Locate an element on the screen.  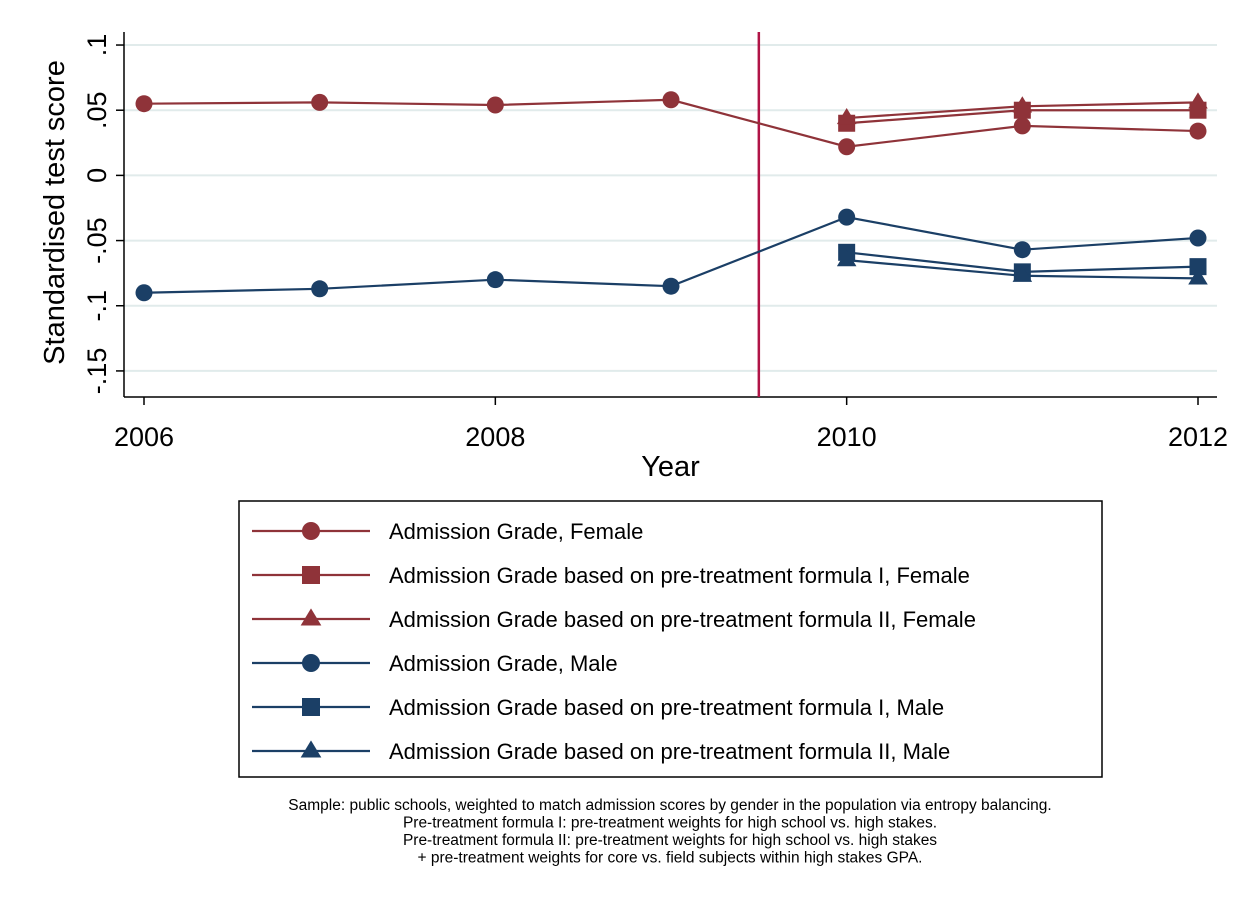
y-tick-label: -.1 is located at coordinates (97, 306).